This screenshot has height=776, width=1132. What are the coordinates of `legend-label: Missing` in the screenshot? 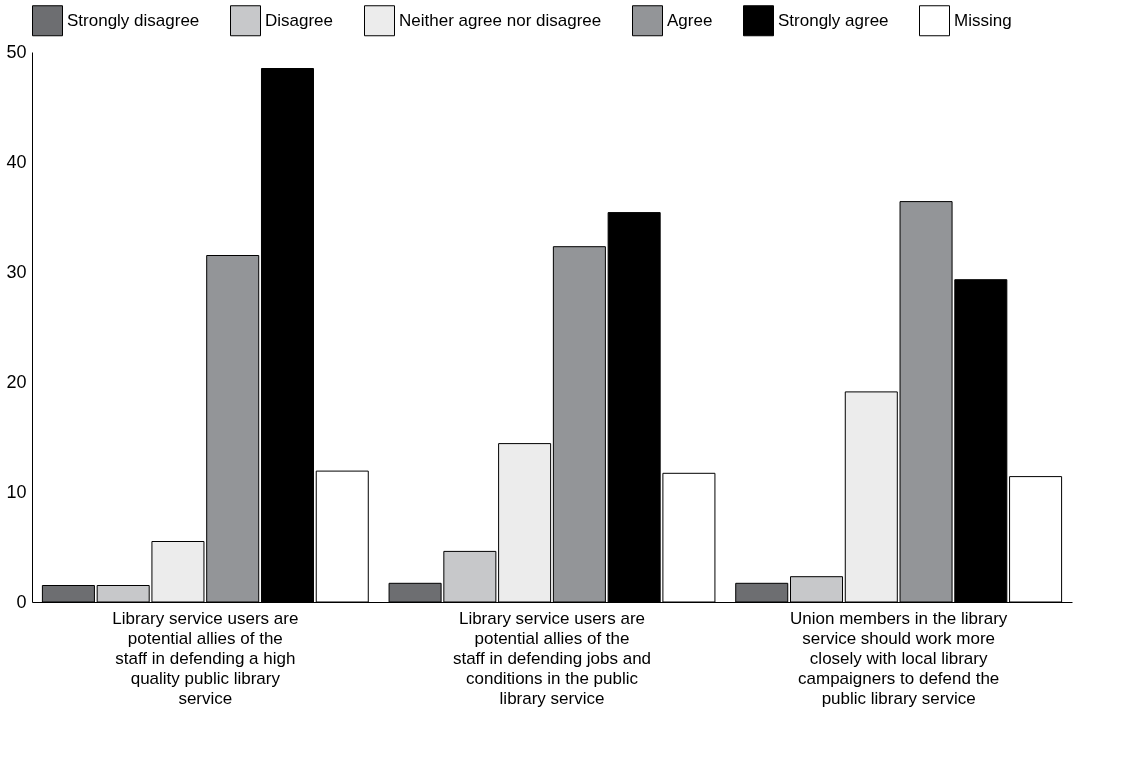 It's located at (983, 20).